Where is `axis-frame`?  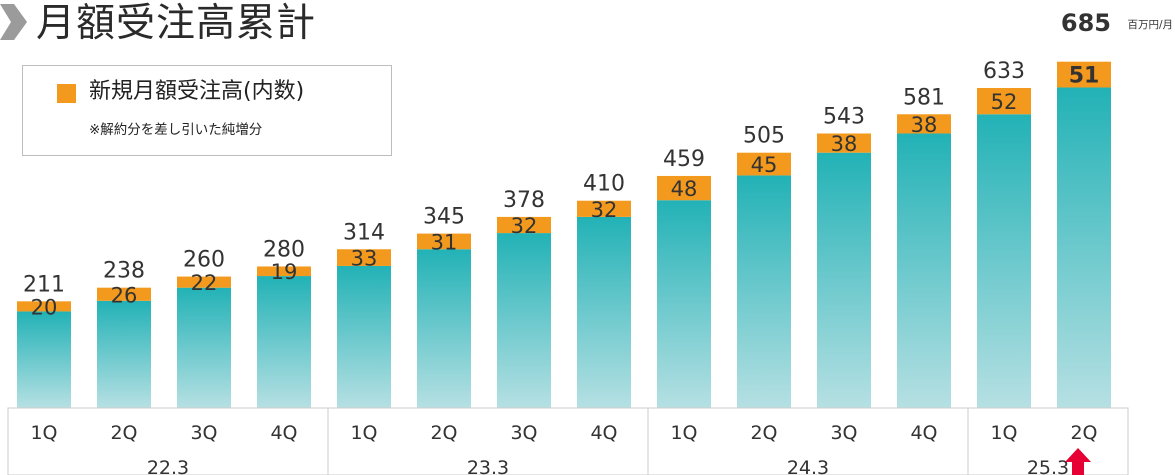 axis-frame is located at coordinates (568, 441).